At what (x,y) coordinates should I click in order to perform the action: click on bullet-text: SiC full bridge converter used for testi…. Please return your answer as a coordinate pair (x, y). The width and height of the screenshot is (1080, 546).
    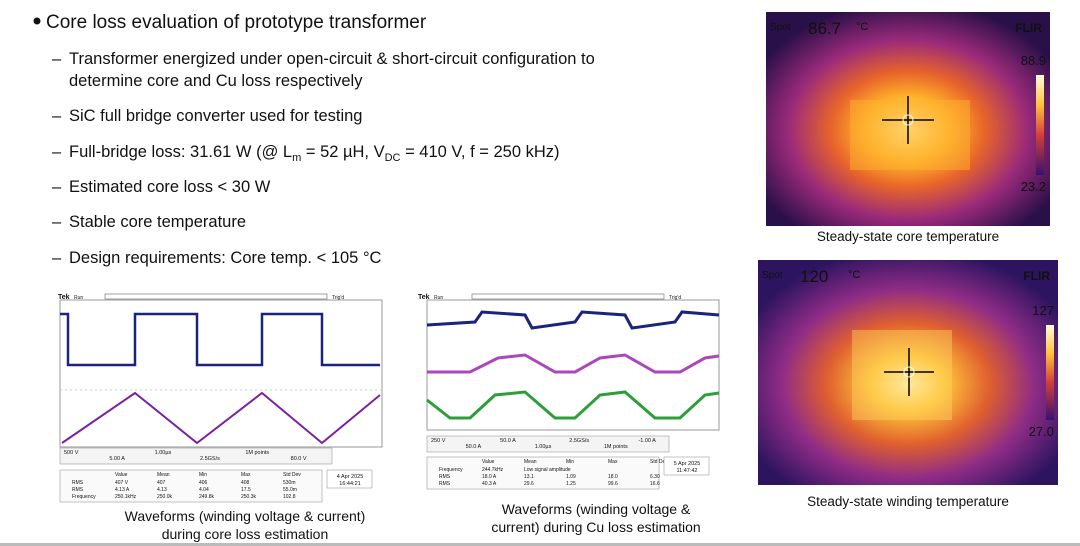
    Looking at the image, I should click on (215, 116).